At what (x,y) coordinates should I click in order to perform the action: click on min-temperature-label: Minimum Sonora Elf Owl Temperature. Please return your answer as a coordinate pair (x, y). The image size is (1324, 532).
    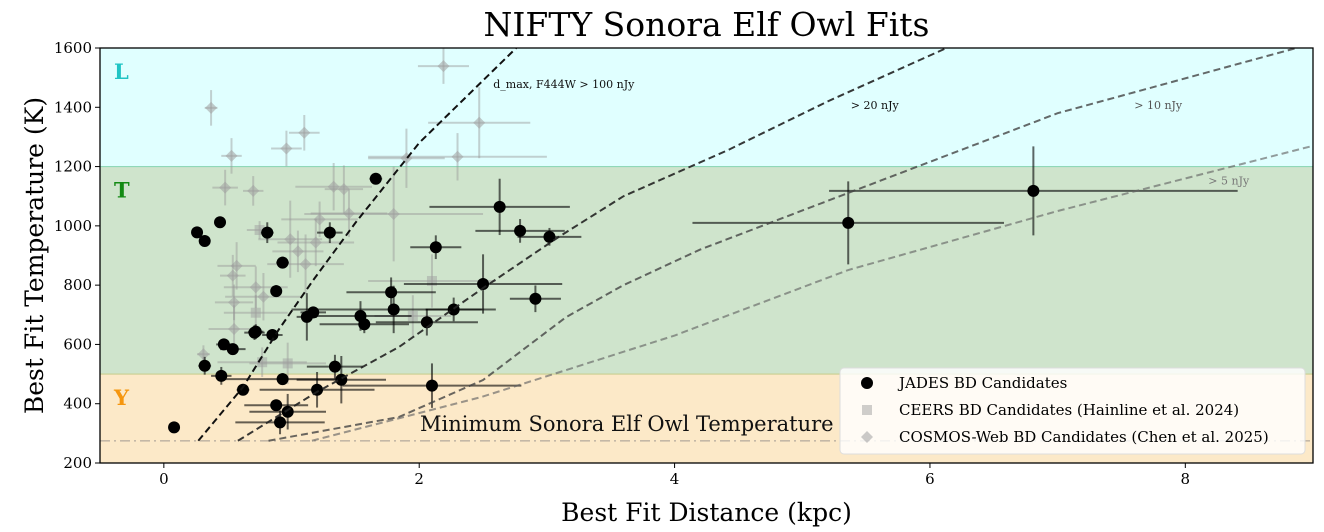
    Looking at the image, I should click on (627, 424).